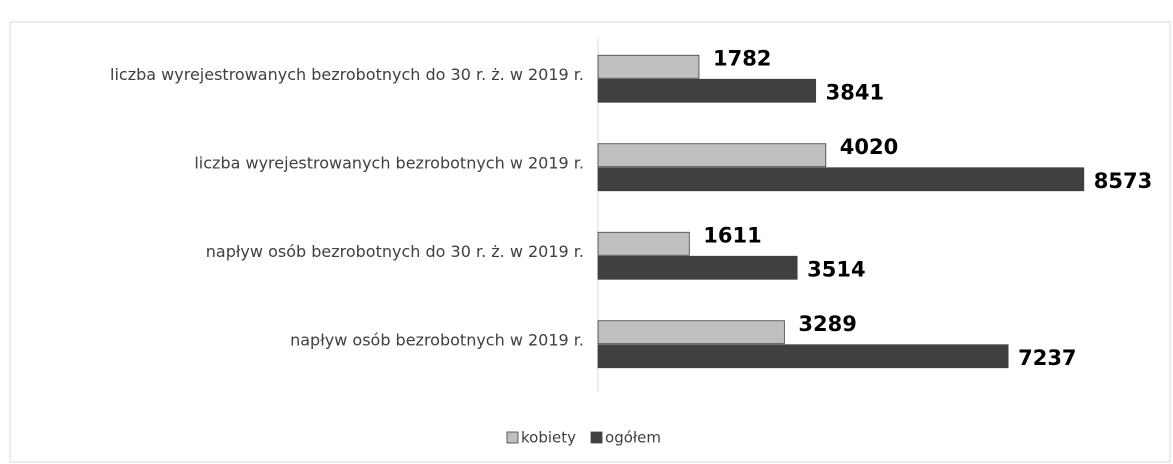 This screenshot has width=1173, height=464. What do you see at coordinates (1123, 181) in the screenshot?
I see `data-label: 8573` at bounding box center [1123, 181].